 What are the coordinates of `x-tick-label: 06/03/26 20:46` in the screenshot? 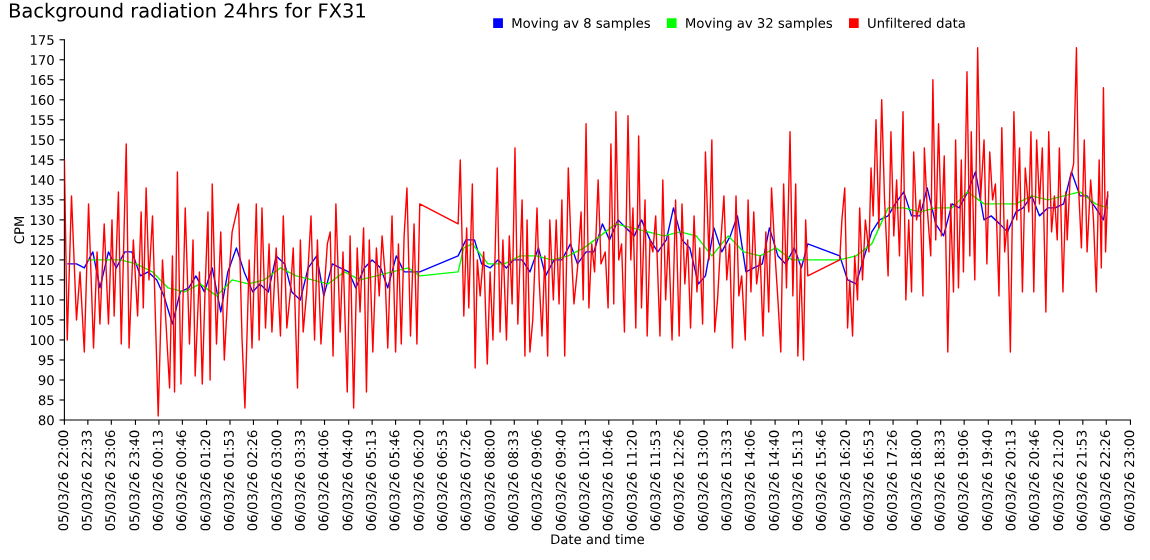 It's located at (1035, 480).